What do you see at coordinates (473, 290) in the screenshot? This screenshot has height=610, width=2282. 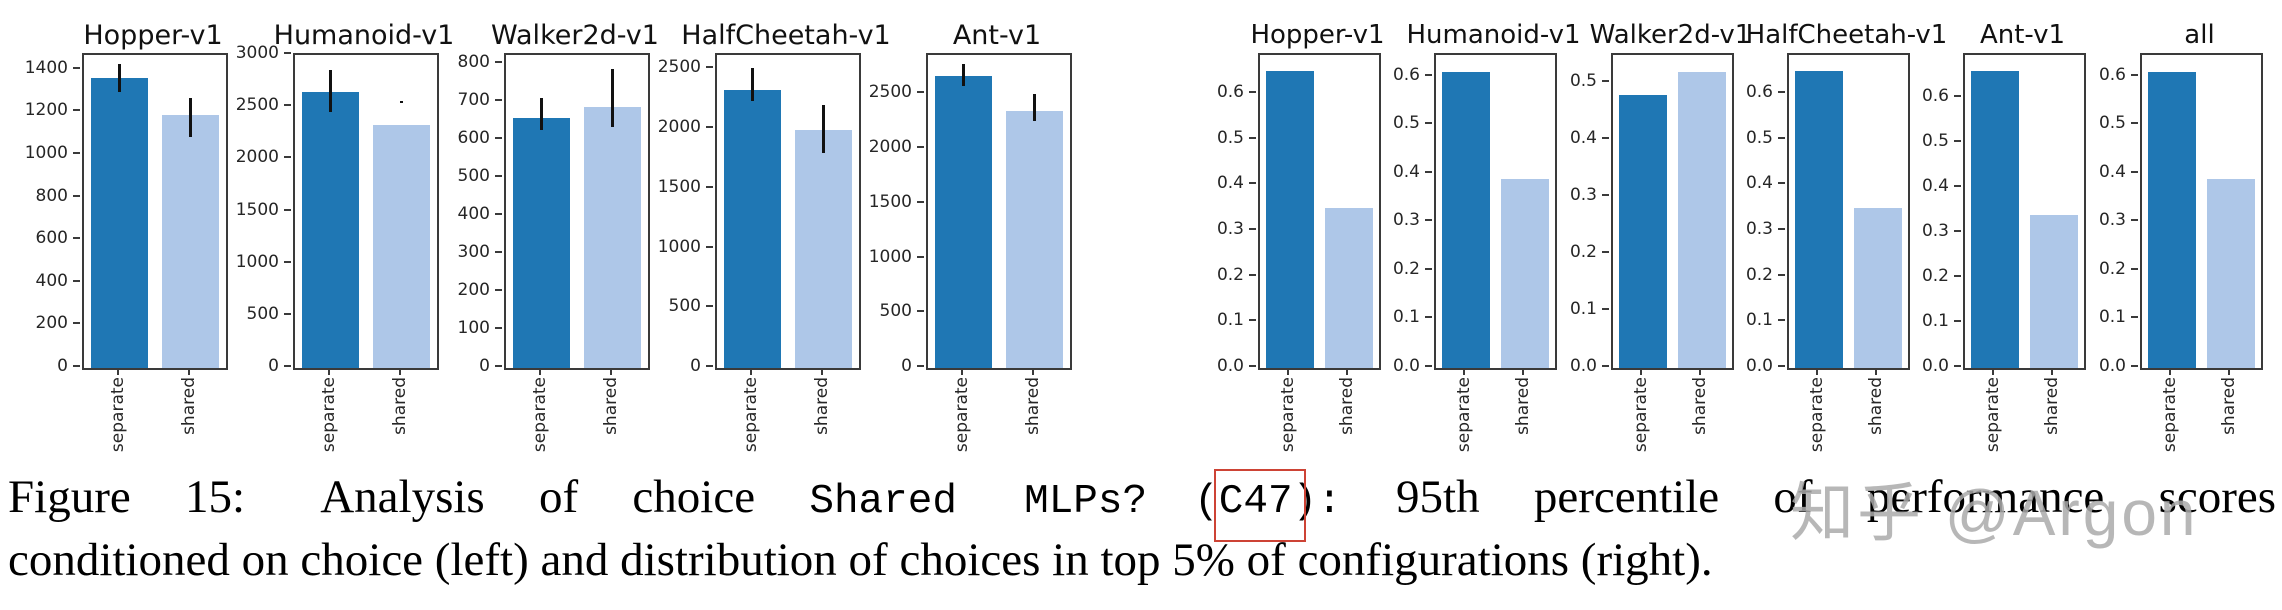 I see `y-tick-label: 200` at bounding box center [473, 290].